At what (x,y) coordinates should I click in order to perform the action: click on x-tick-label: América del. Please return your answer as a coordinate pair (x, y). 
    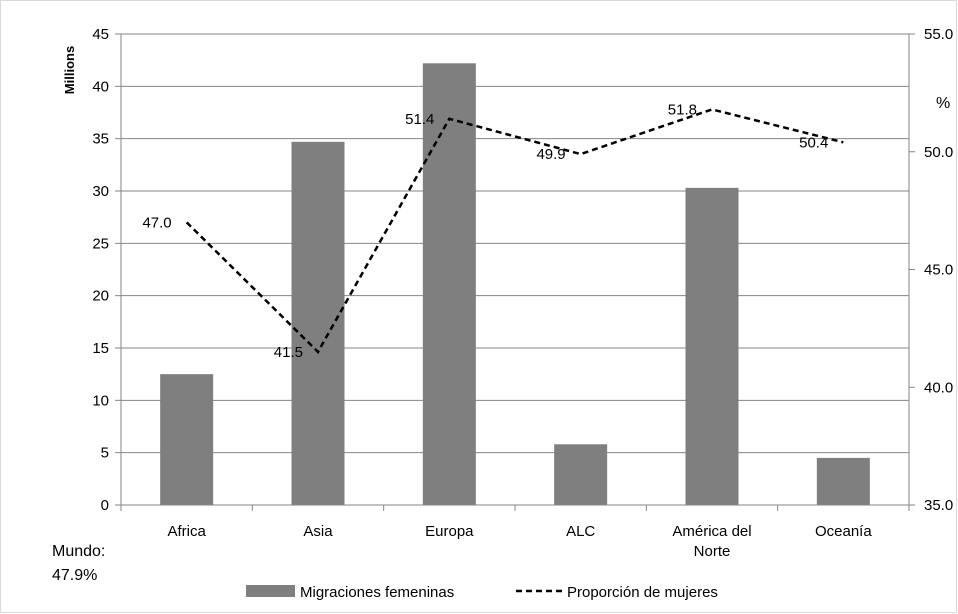
    Looking at the image, I should click on (711, 531).